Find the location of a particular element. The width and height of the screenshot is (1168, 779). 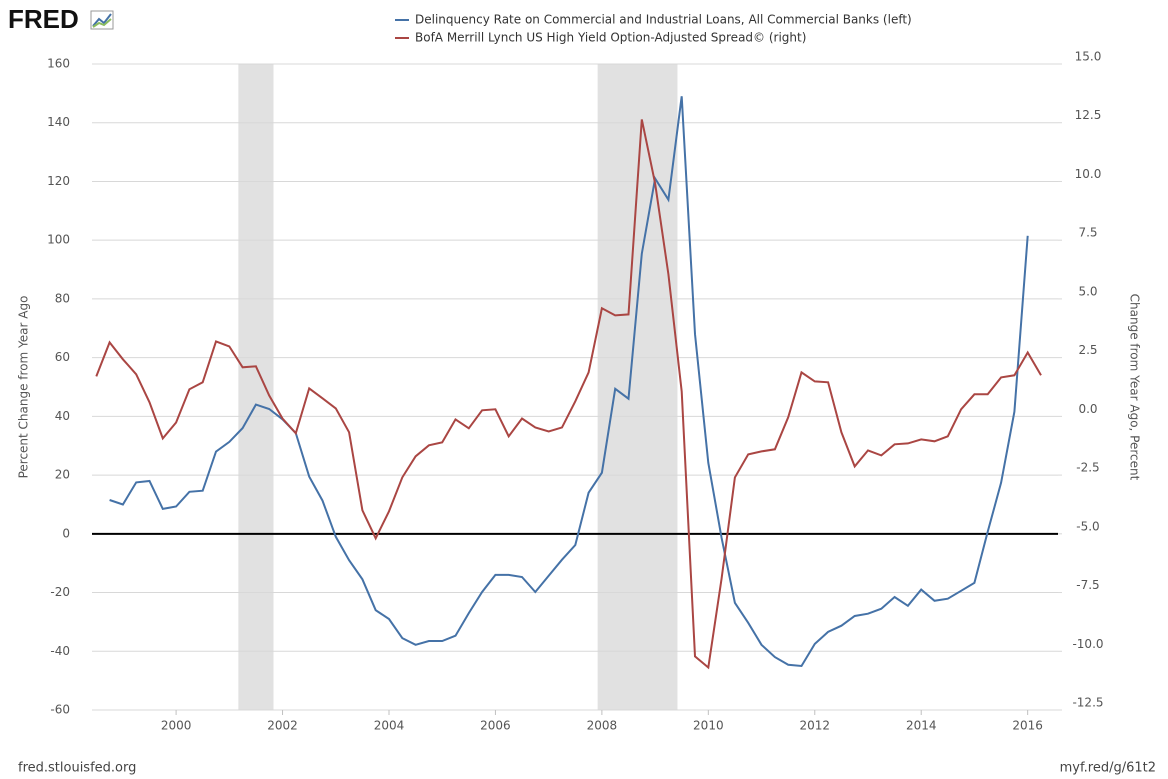

footer-source: fred.stlouisfed.org is located at coordinates (77, 768).